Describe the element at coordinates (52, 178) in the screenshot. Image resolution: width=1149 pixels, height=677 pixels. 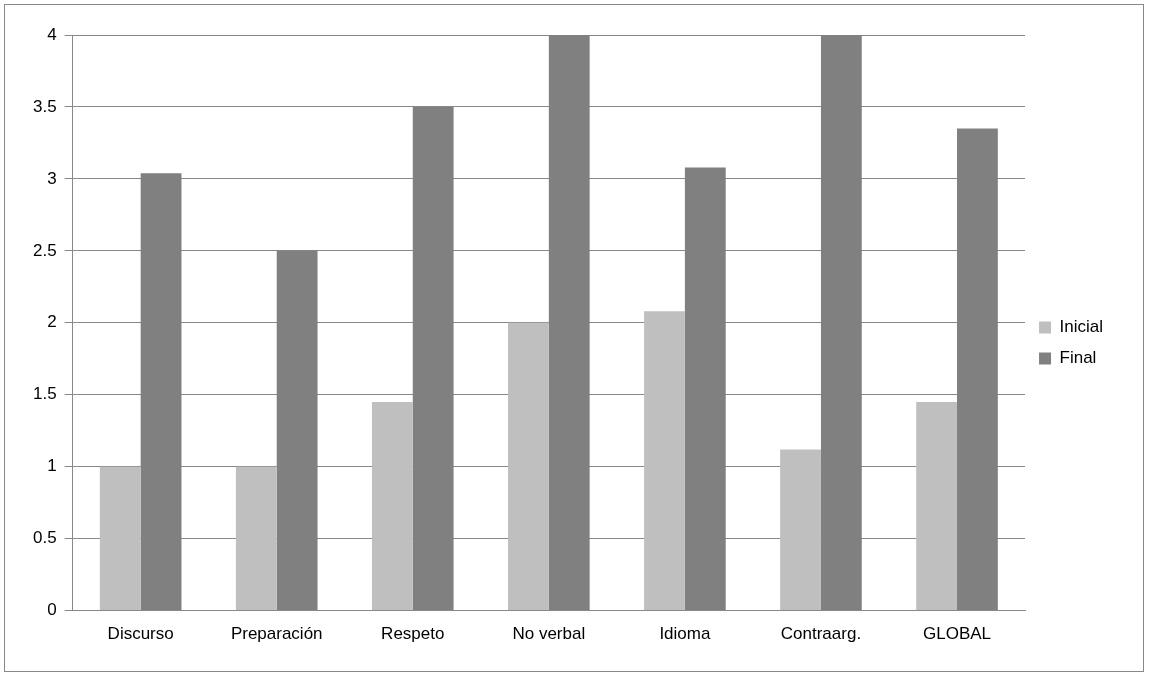
I see `y-tick-label: 3` at that location.